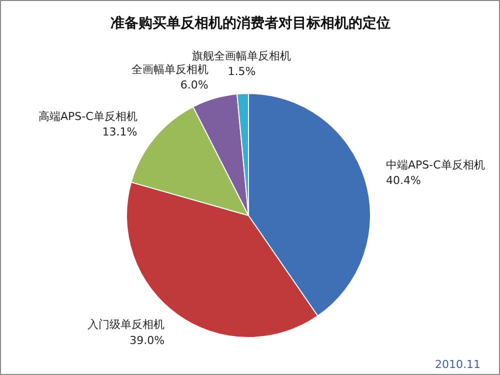  Describe the element at coordinates (194, 85) in the screenshot. I see `data-label: 6.0%` at that location.